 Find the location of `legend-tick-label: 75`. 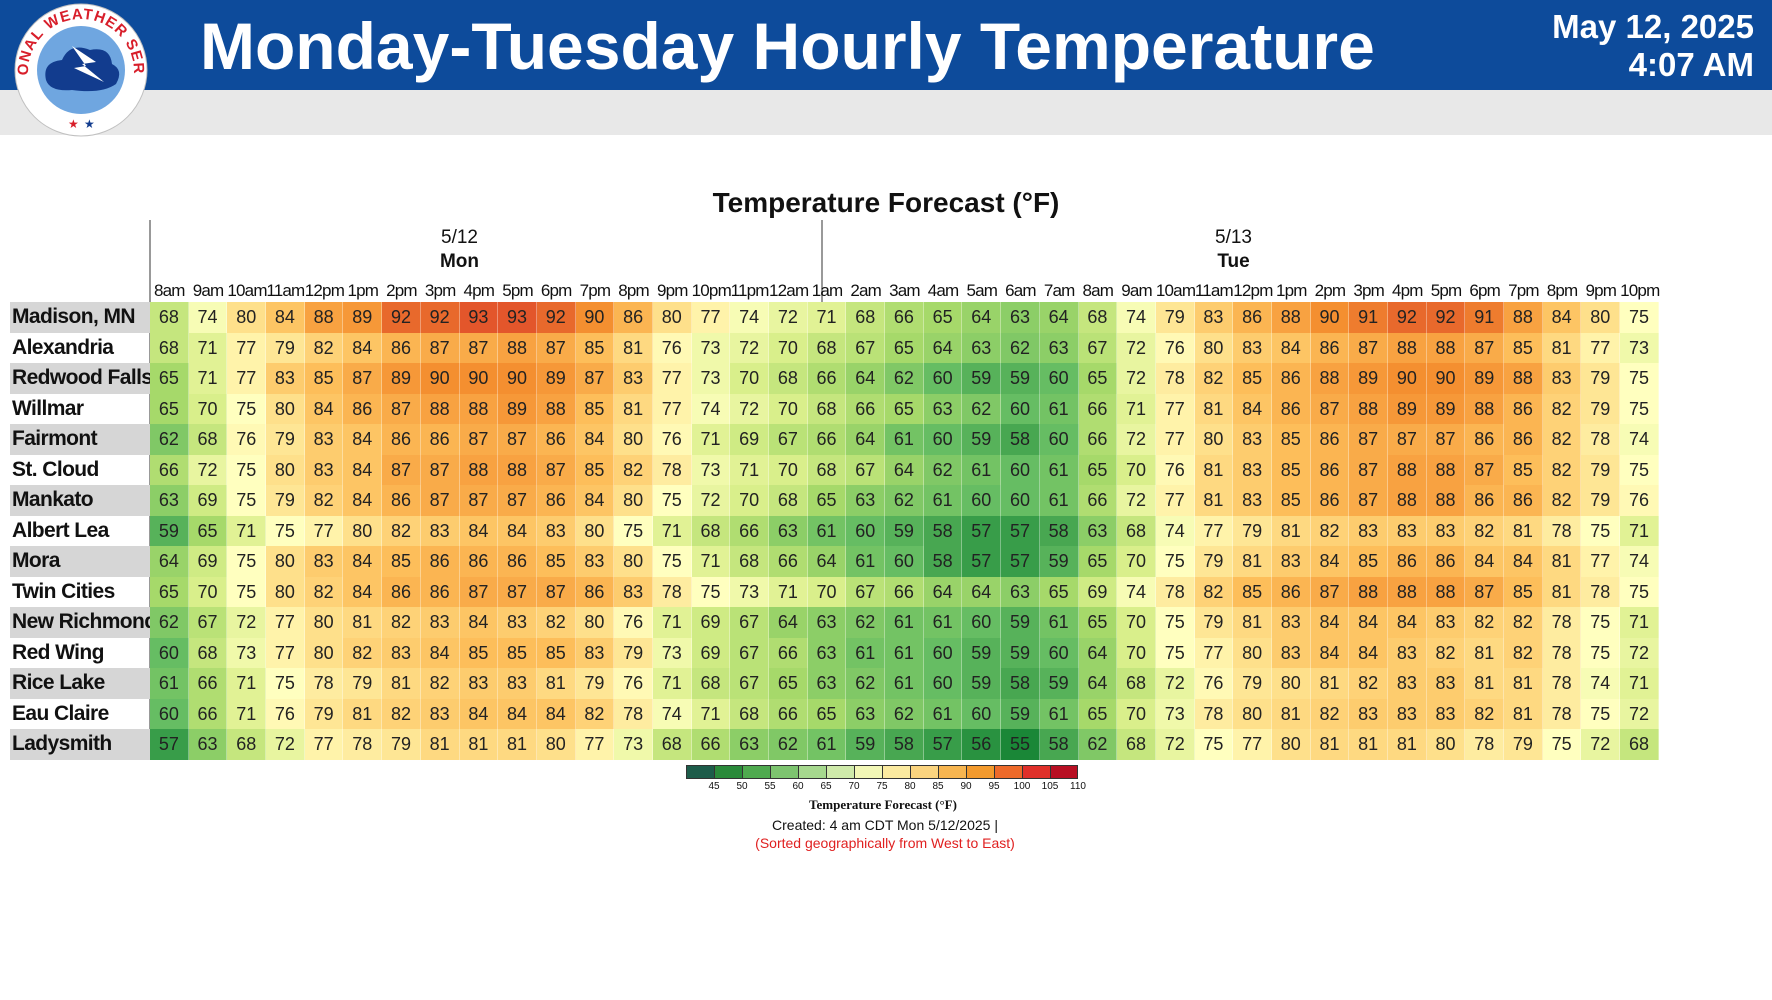

legend-tick-label: 75 is located at coordinates (882, 786).